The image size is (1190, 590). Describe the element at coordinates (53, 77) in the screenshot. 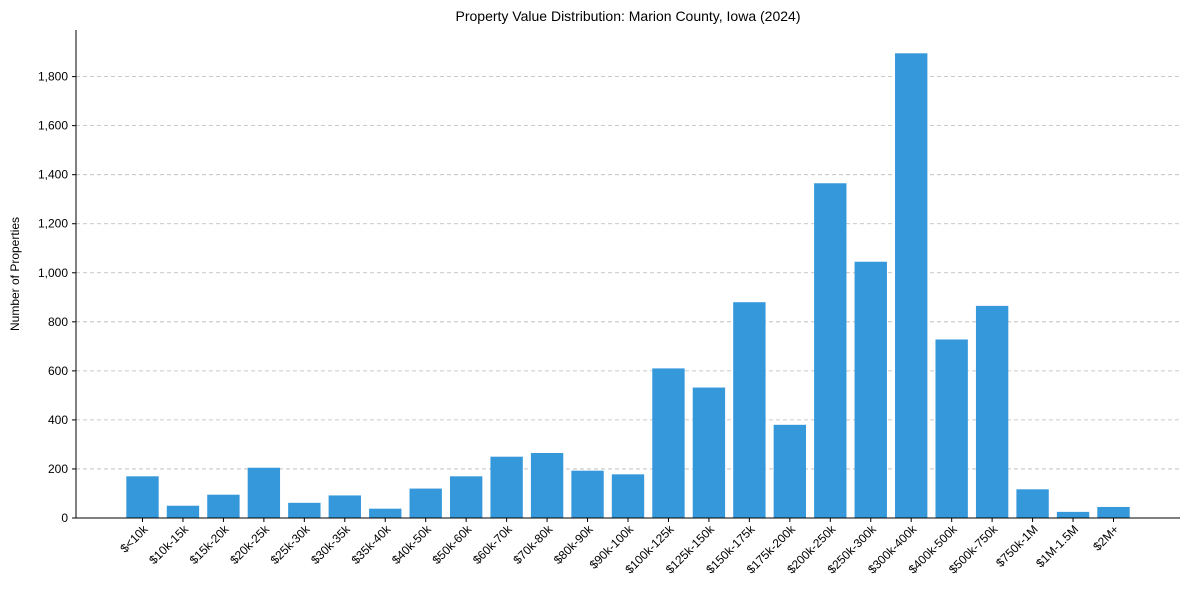

I see `y-tick-label: 1,800` at that location.